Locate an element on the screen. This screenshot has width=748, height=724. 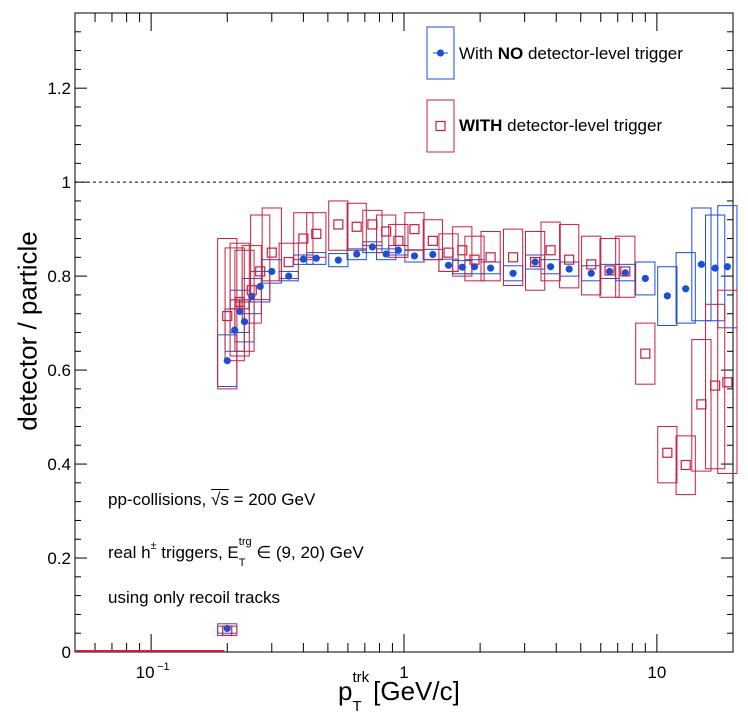
x-axis-label-sup: trk is located at coordinates (361, 678).